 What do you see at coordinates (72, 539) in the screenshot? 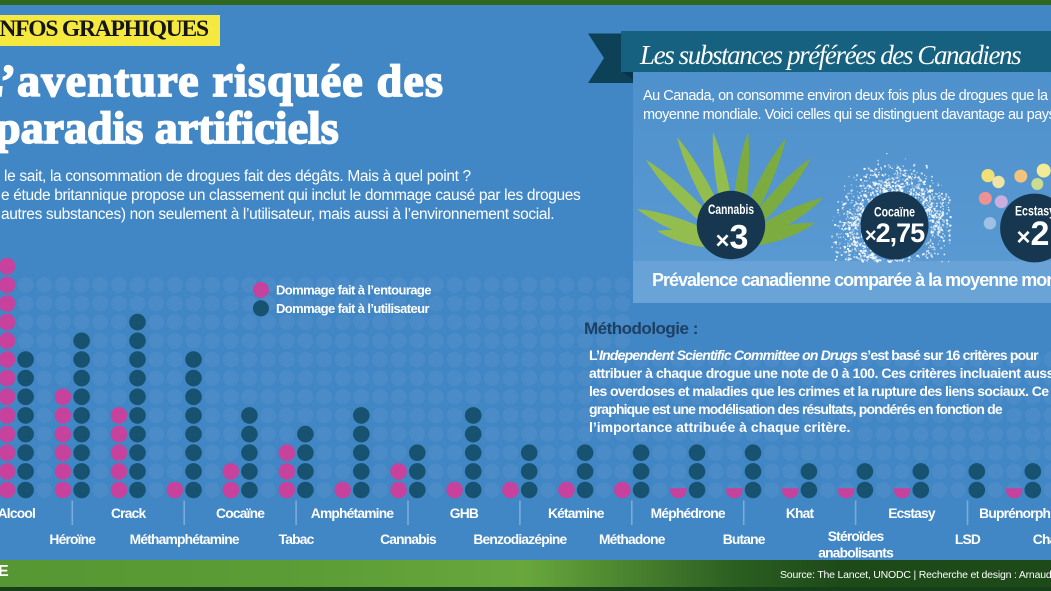
I see `svg-text: Héroïne` at bounding box center [72, 539].